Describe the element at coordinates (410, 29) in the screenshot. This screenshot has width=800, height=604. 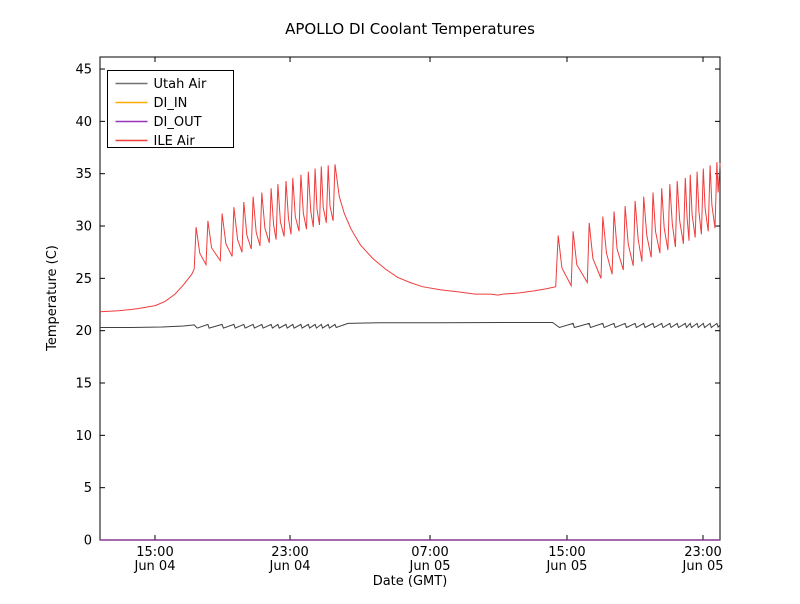
I see `chart-title: APOLLO DI Coolant Temperatures` at that location.